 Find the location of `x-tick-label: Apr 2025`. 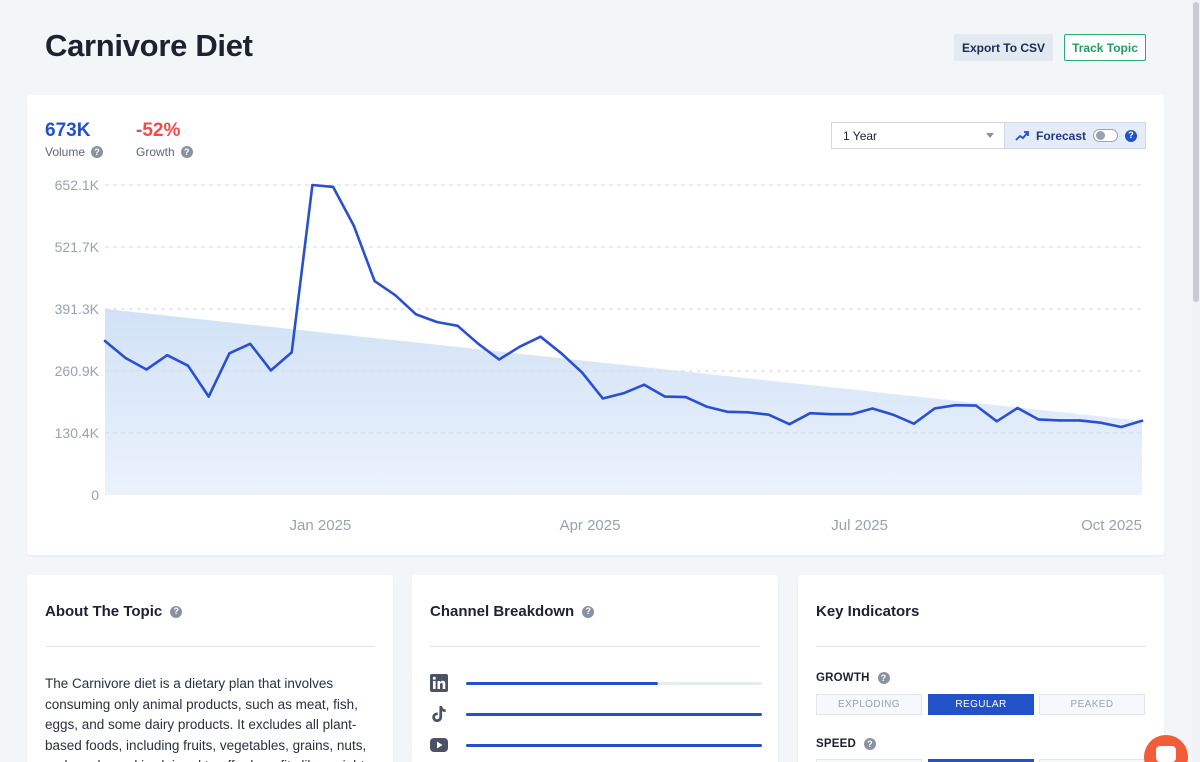

x-tick-label: Apr 2025 is located at coordinates (590, 525).